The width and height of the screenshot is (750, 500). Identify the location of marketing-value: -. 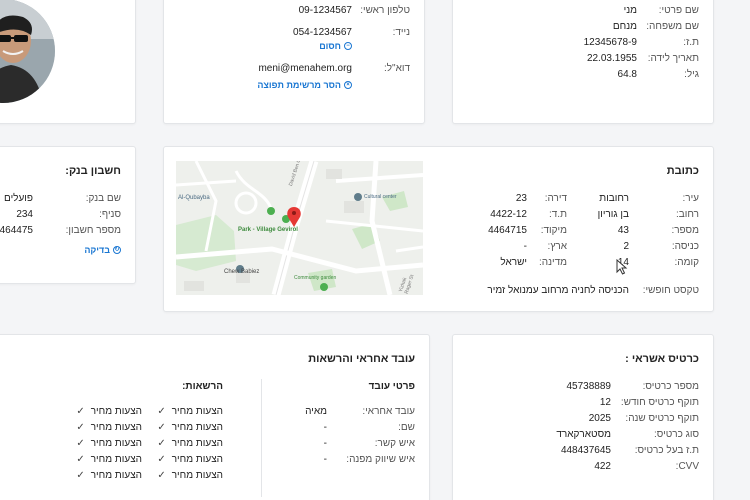
(325, 459).